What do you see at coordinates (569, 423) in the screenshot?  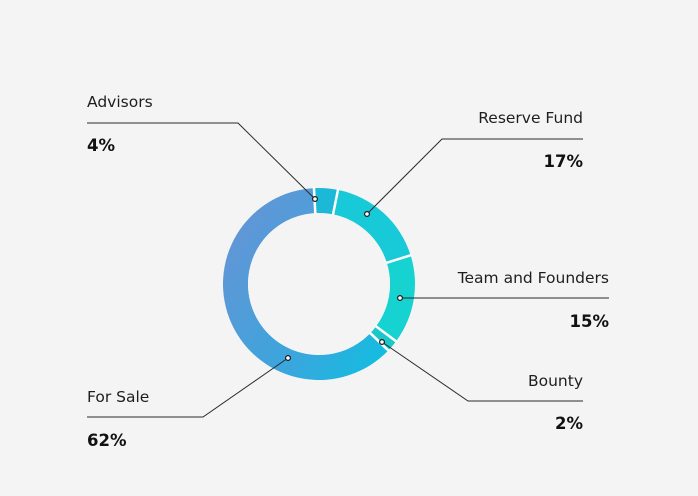 I see `value-label-bounty: 2%` at bounding box center [569, 423].